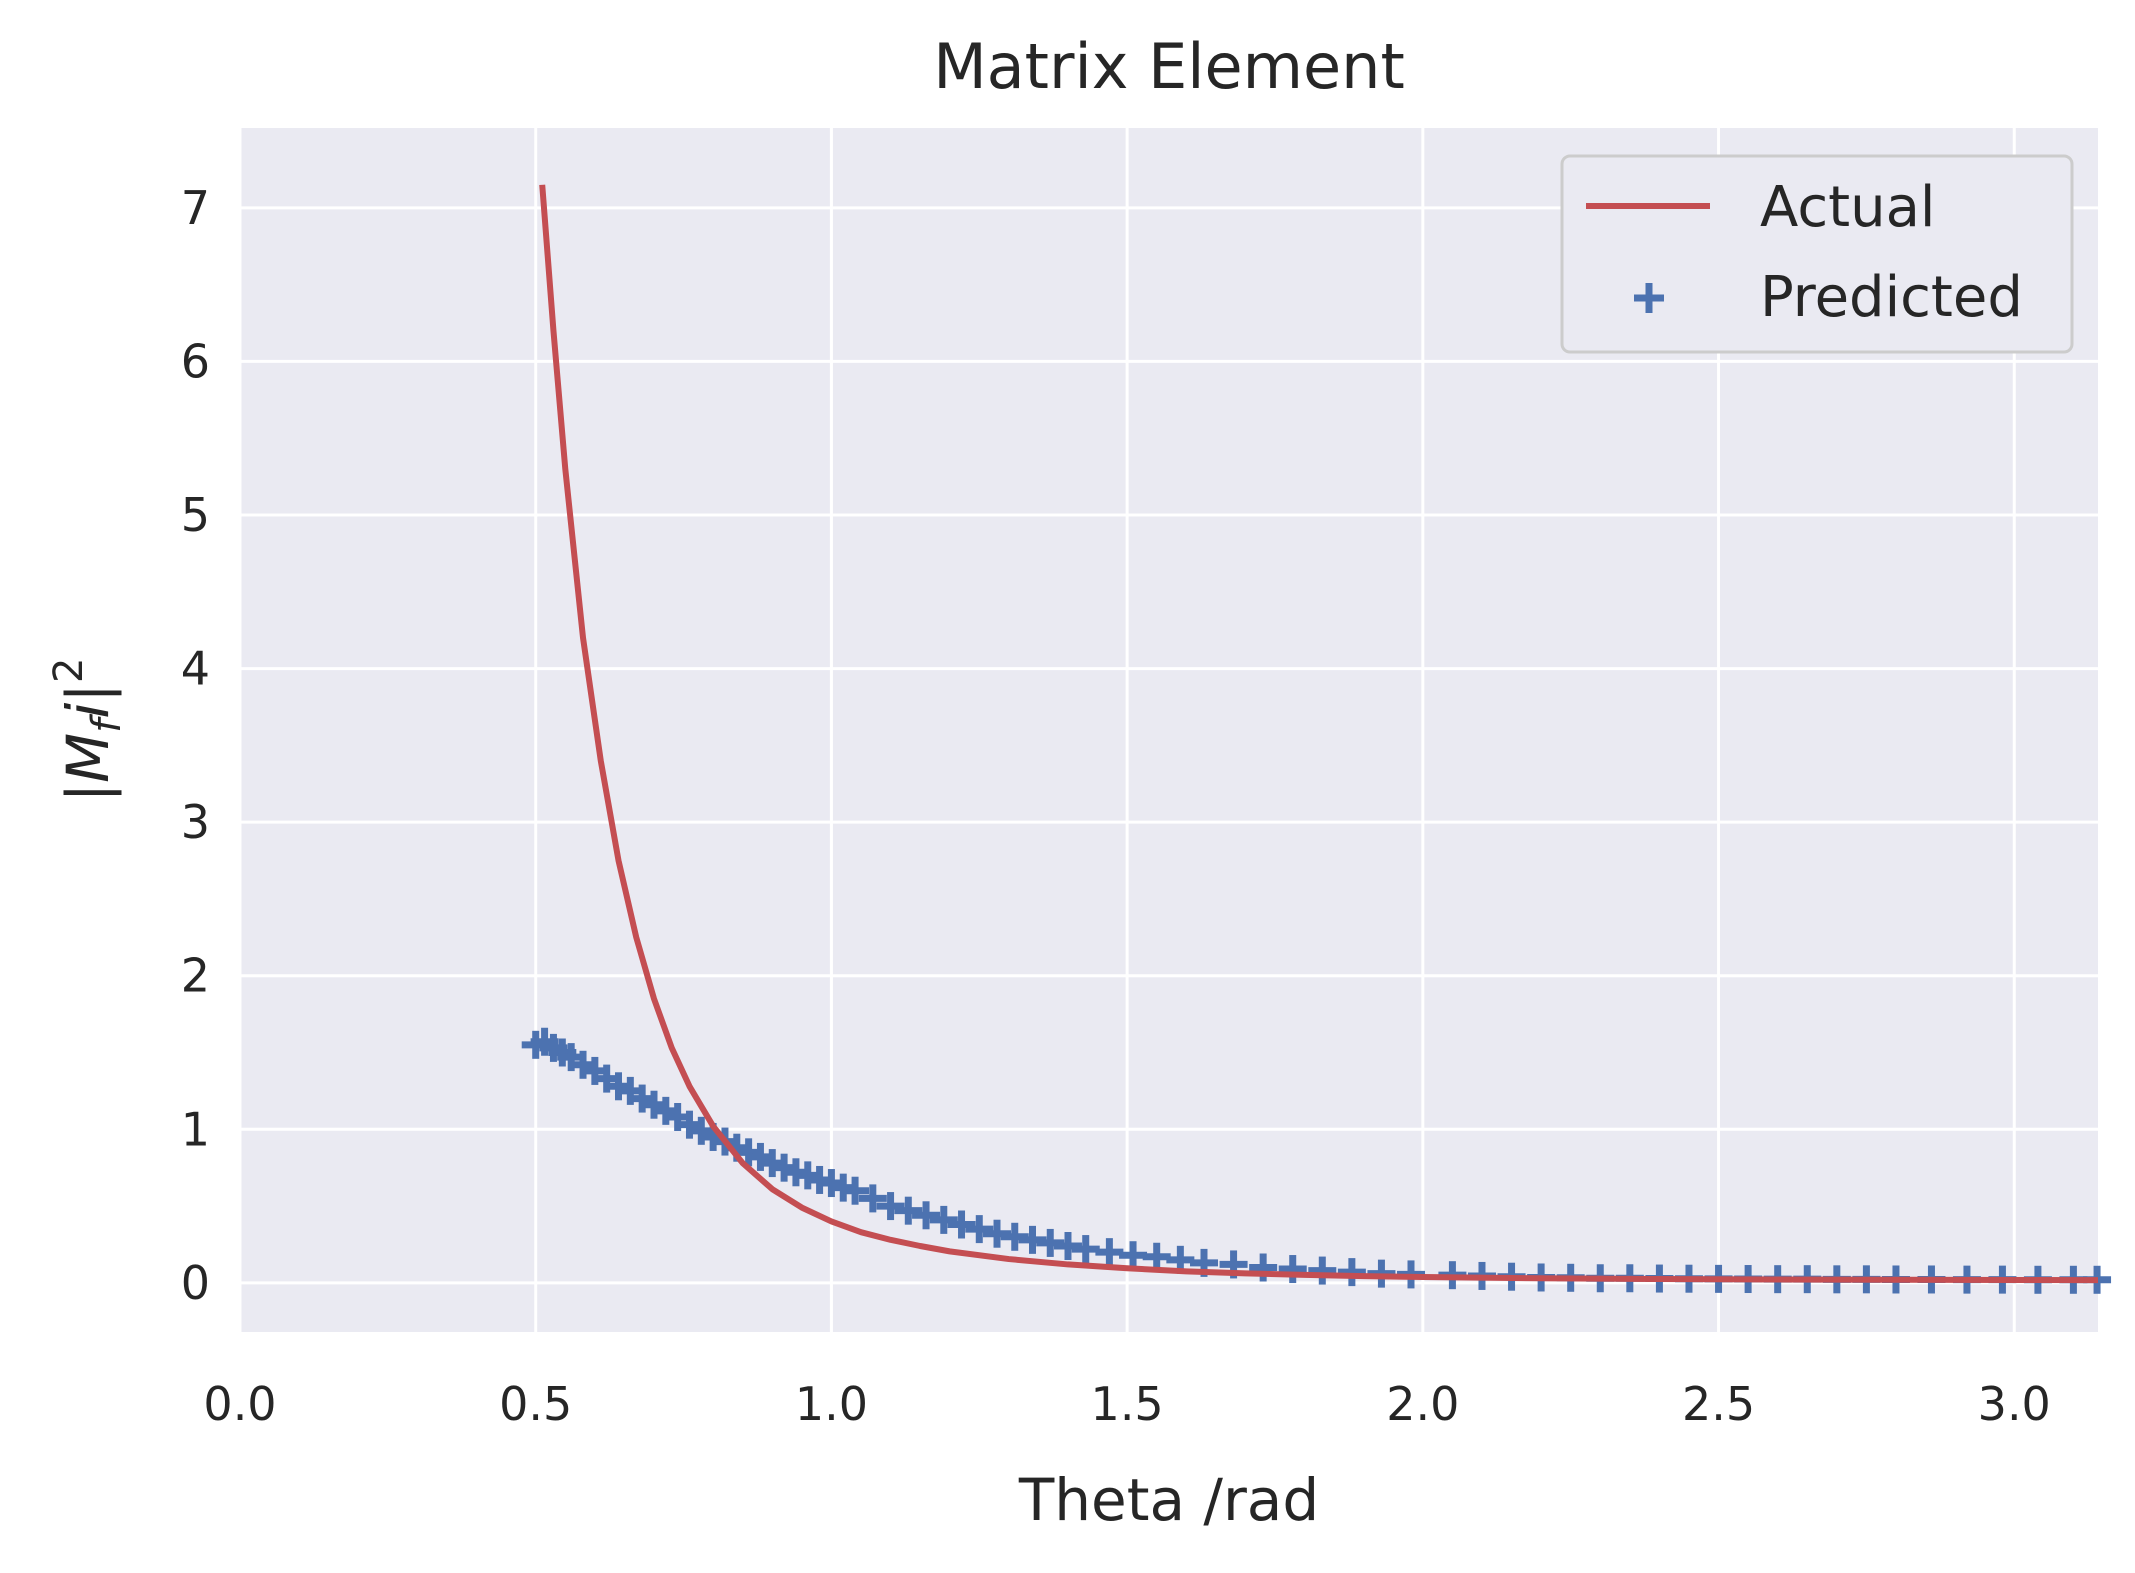  Describe the element at coordinates (2014, 1404) in the screenshot. I see `x-tick-label: 3.0` at that location.